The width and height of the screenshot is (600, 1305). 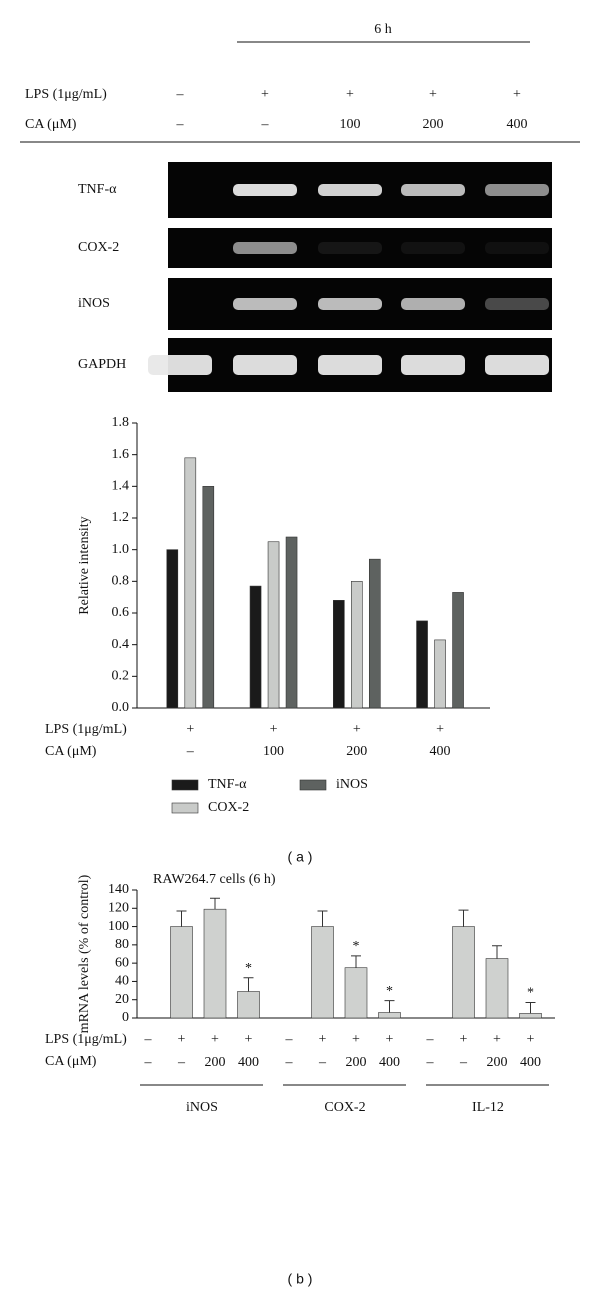 I want to click on x-tick-label: 100, so click(x=273, y=751).